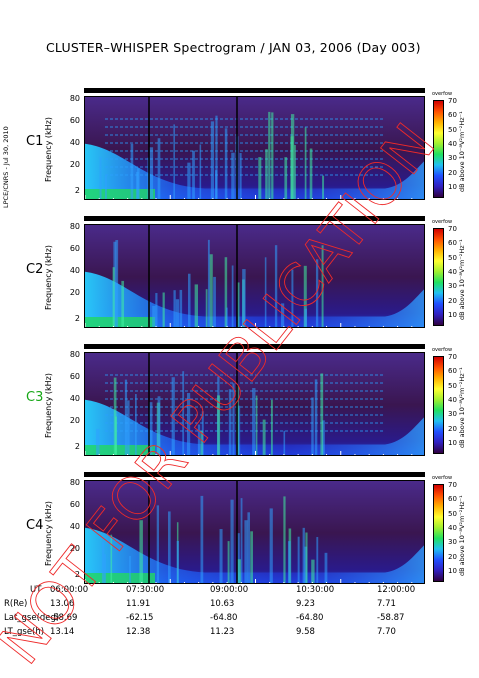 This screenshot has width=479, height=678. I want to click on y-tick-label: 80, so click(74, 98).